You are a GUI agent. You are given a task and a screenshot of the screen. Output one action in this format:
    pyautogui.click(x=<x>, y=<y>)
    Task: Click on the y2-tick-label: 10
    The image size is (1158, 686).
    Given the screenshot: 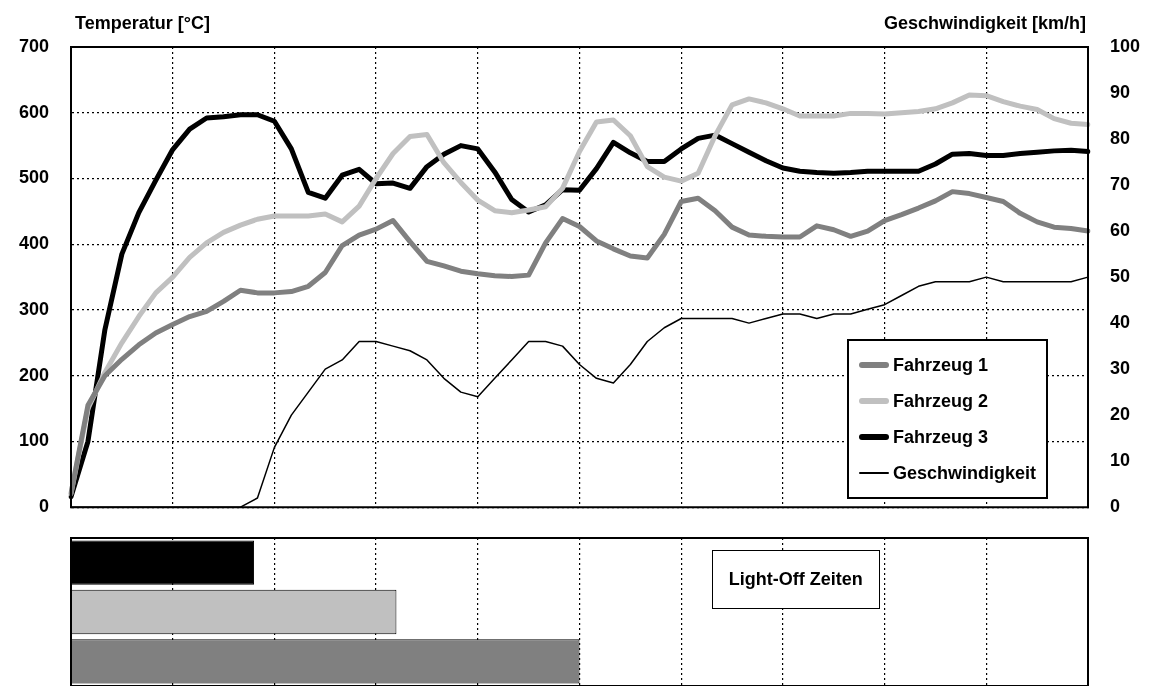 What is the action you would take?
    pyautogui.click(x=1120, y=460)
    